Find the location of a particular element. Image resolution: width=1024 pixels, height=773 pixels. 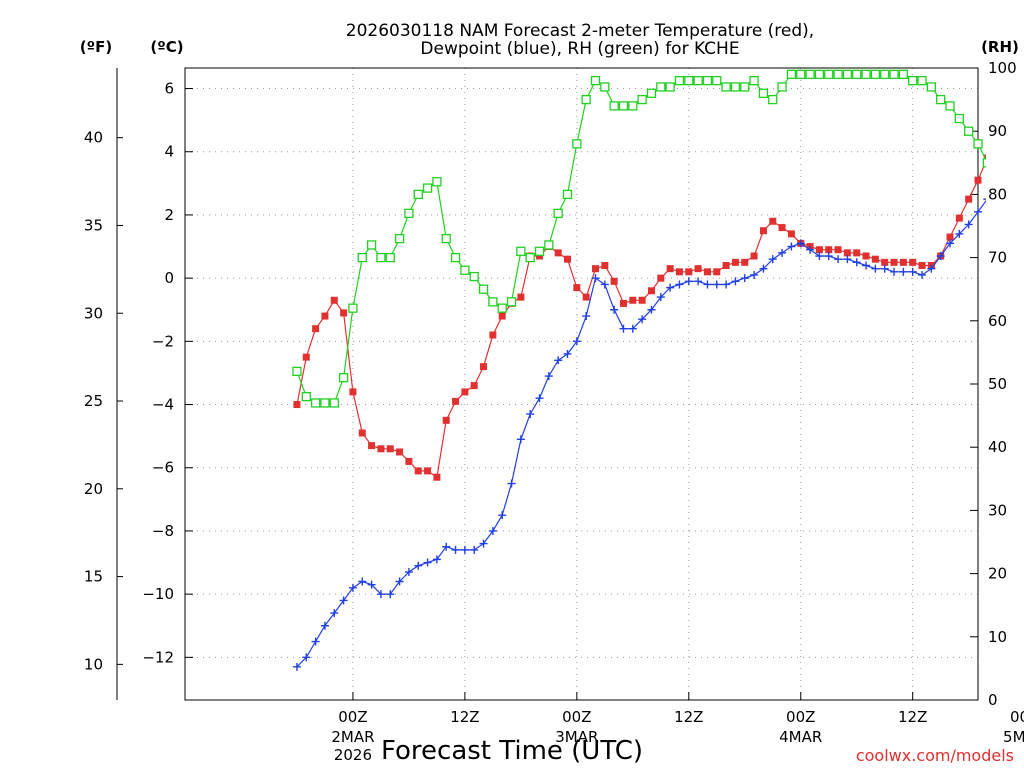

rh-tick-label: 0 is located at coordinates (993, 700).